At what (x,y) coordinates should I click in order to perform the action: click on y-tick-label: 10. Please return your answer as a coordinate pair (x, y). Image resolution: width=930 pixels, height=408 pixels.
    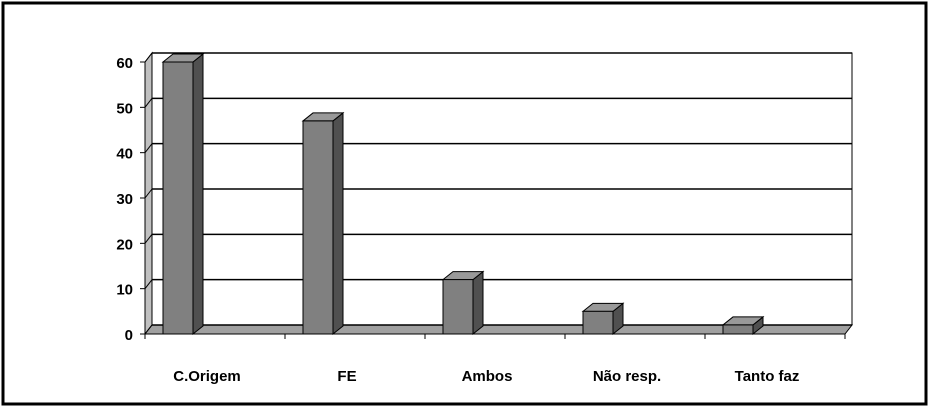
    Looking at the image, I should click on (124, 290).